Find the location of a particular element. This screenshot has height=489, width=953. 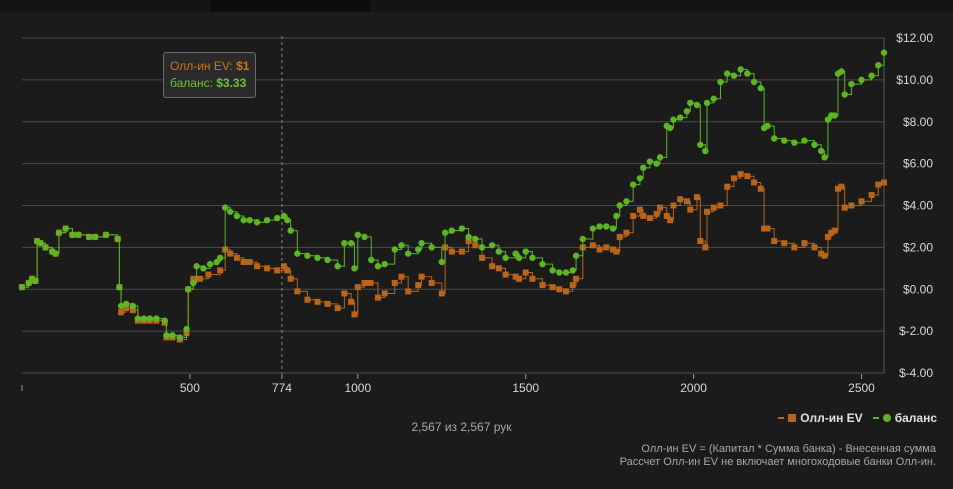

tooltip-balance-row: баланс: $3.33 is located at coordinates (209, 83).